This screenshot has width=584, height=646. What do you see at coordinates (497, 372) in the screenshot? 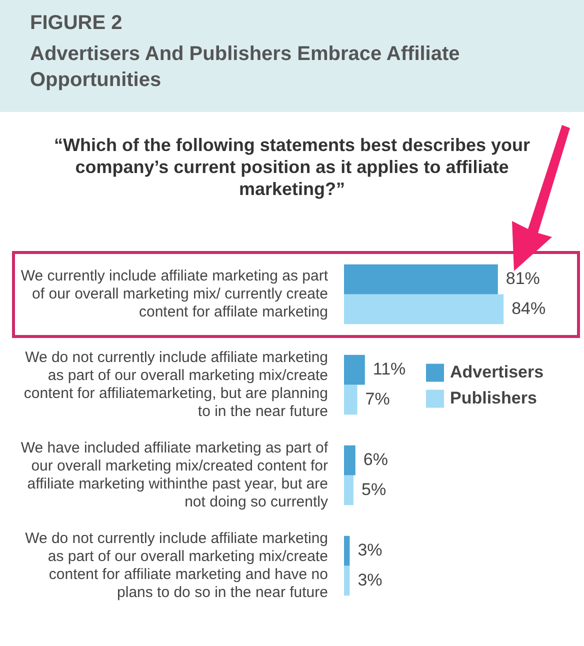
I see `legend-label: Advertisers` at bounding box center [497, 372].